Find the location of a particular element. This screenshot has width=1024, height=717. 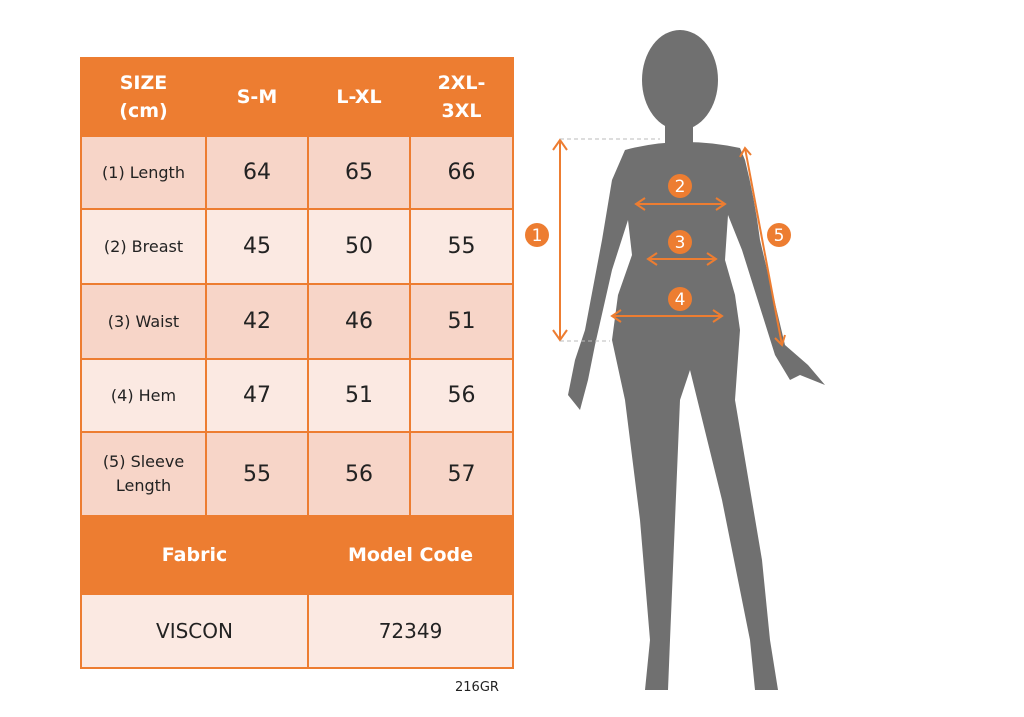

header-label: 2XL-3XL is located at coordinates (461, 96).